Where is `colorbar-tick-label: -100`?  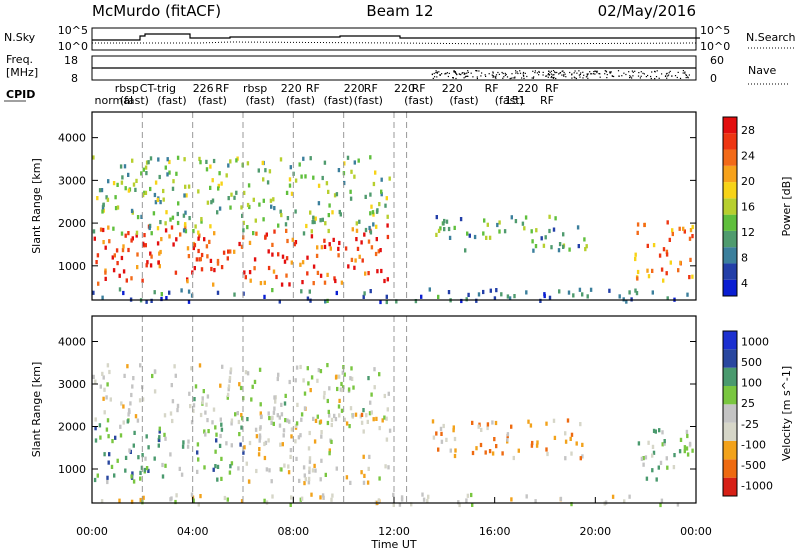 colorbar-tick-label: -100 is located at coordinates (753, 444).